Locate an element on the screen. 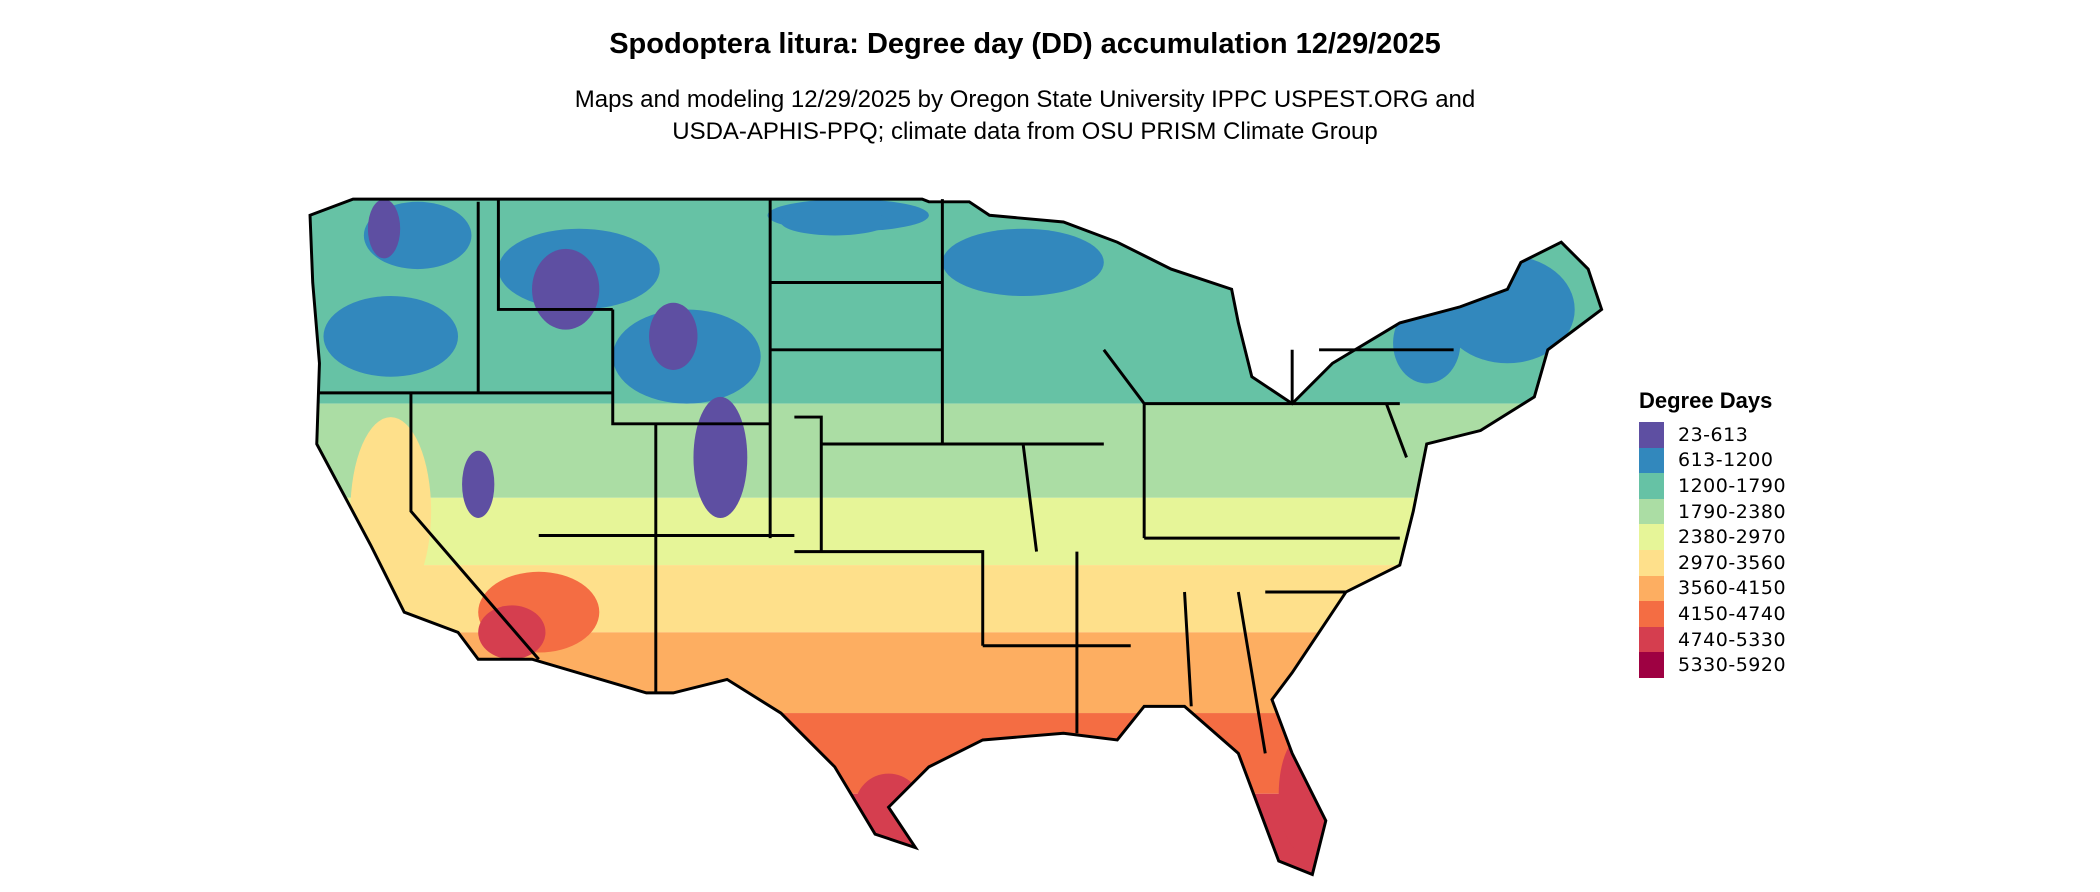 Image resolution: width=2100 pixels, height=892 pixels. legend-item: 4150-4740 is located at coordinates (1712, 614).